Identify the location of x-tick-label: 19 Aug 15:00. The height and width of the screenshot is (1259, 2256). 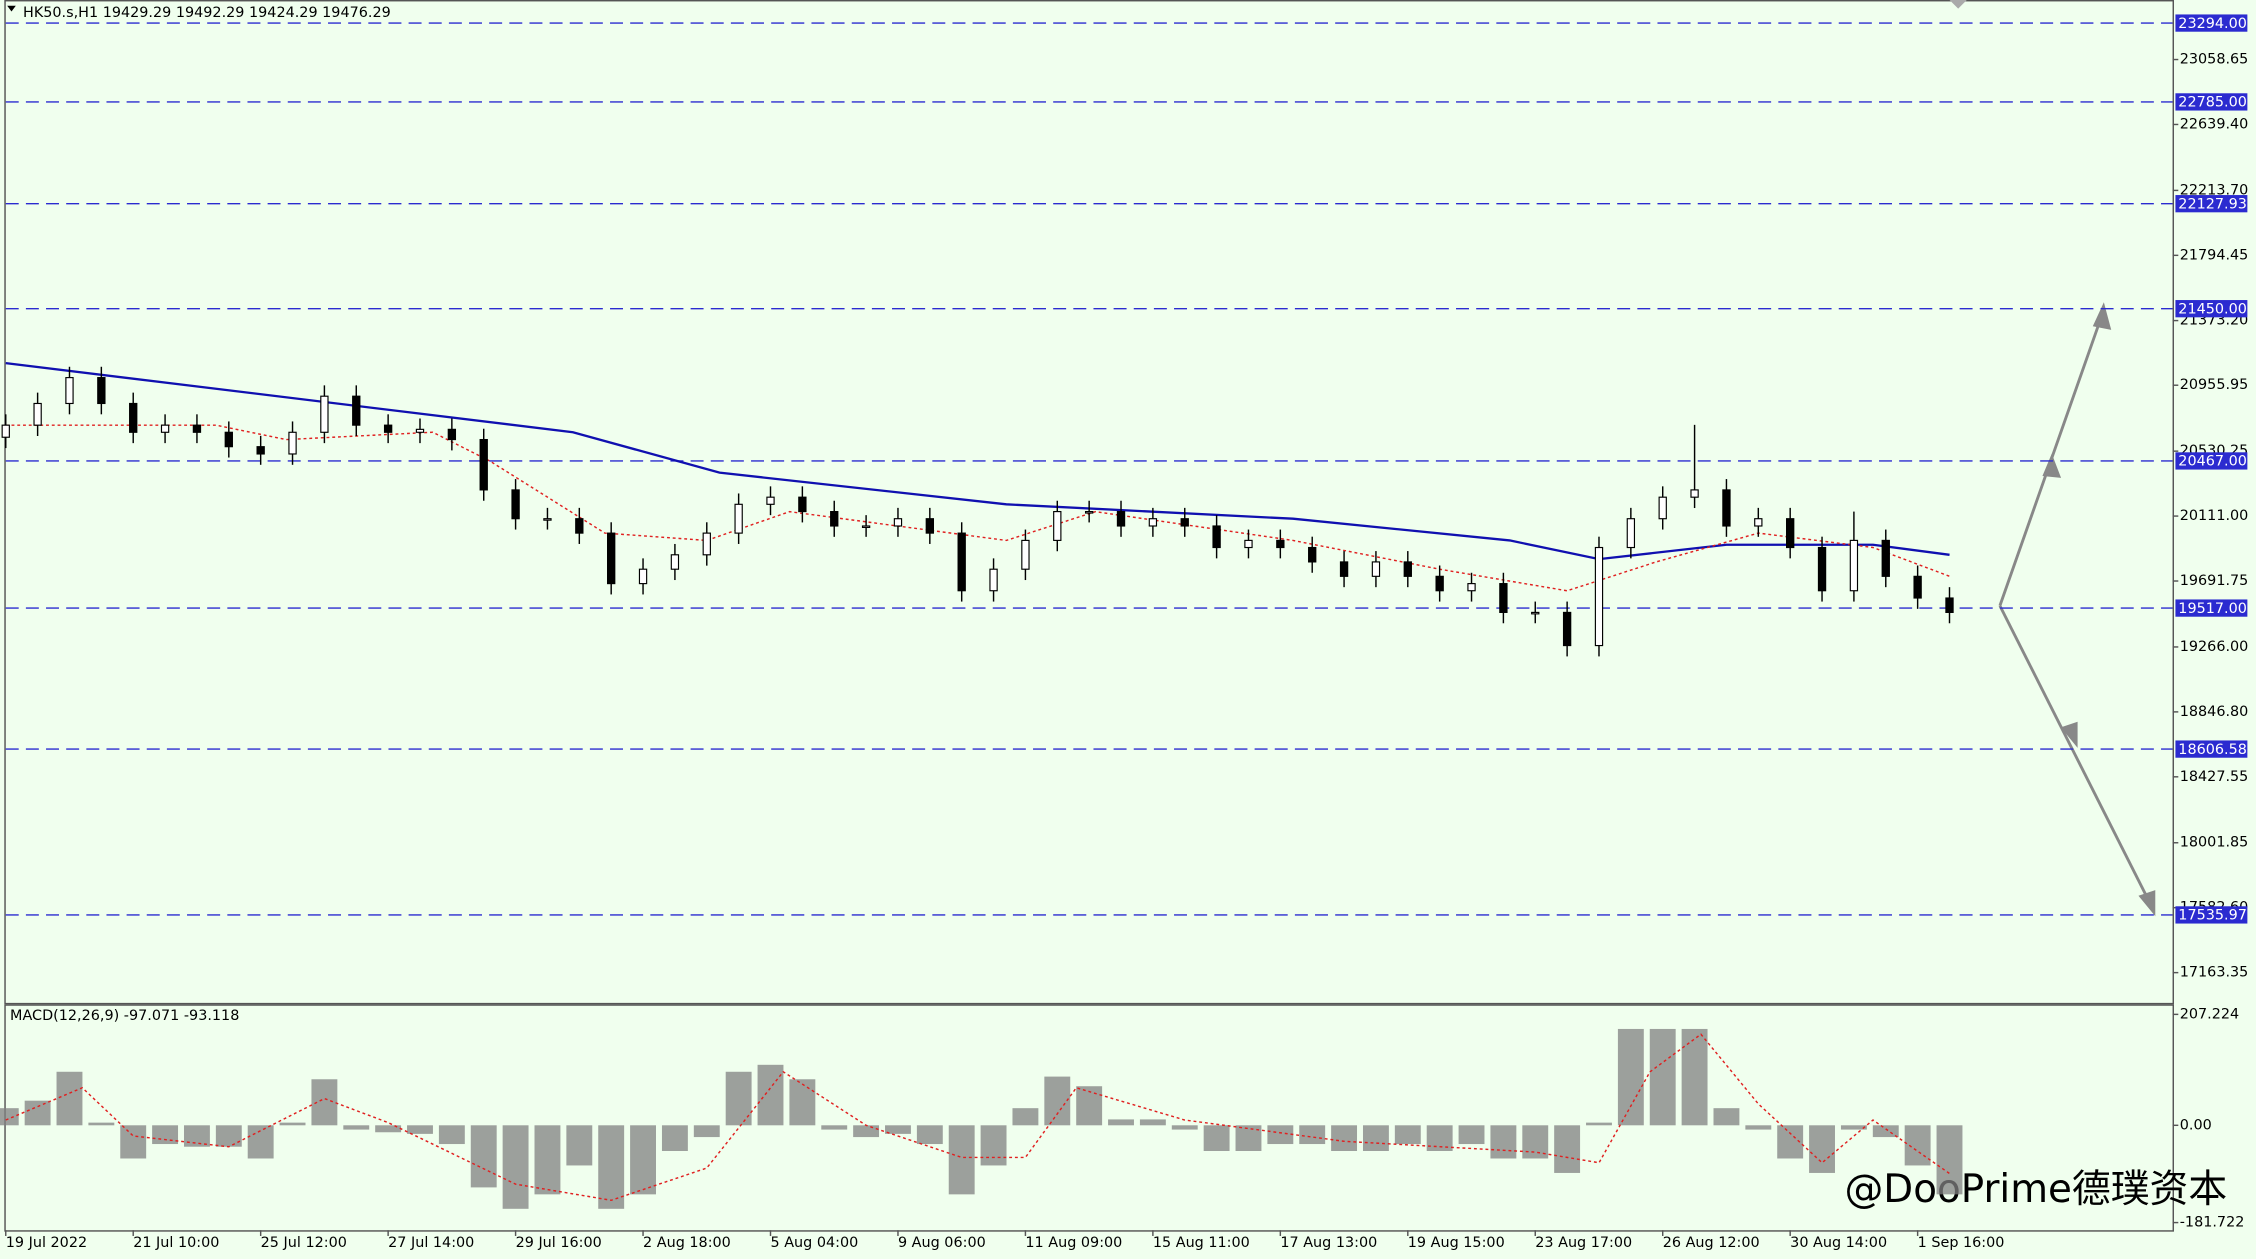
(1456, 1243).